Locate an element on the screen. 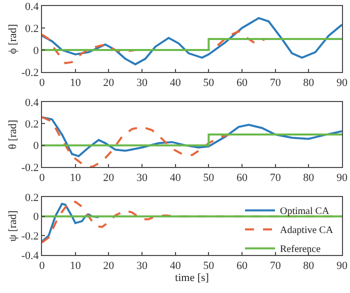 This screenshot has height=293, width=350. legend-label: Optimal CA is located at coordinates (305, 212).